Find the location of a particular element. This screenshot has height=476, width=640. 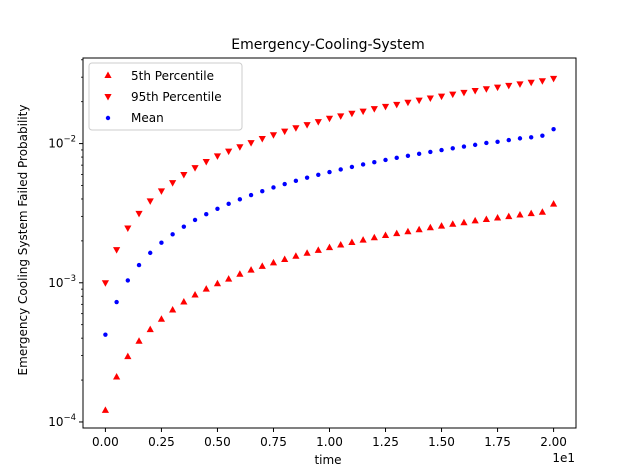

y-tick-label: 10⁻³ is located at coordinates (62, 282).